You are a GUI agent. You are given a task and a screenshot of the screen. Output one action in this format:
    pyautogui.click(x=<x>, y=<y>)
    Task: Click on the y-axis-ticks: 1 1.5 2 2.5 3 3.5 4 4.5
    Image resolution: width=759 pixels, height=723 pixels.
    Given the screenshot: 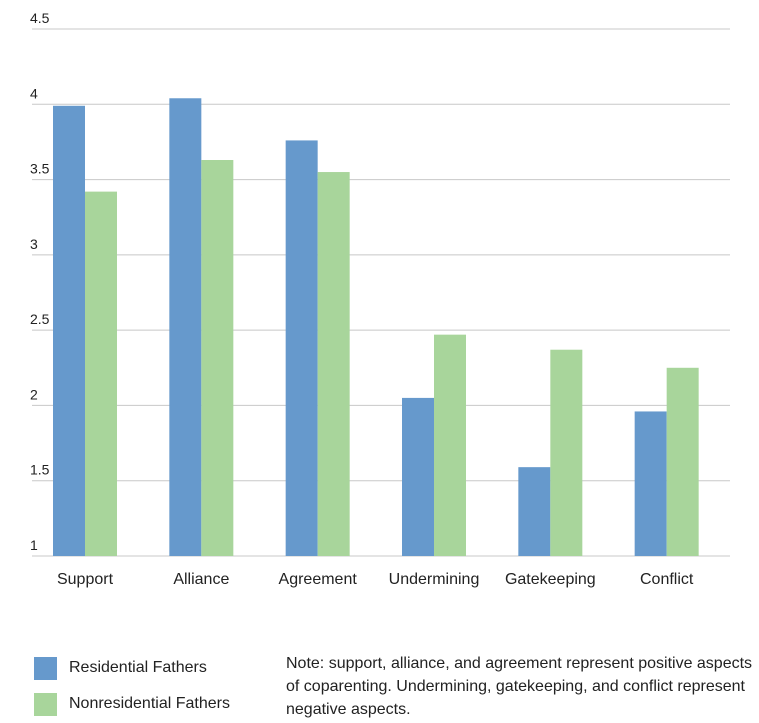 What is the action you would take?
    pyautogui.click(x=40, y=281)
    